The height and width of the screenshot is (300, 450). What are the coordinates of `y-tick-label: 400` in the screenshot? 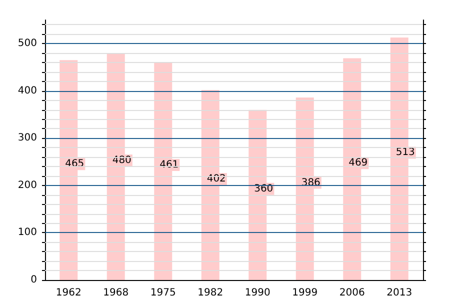 It's located at (27, 90).